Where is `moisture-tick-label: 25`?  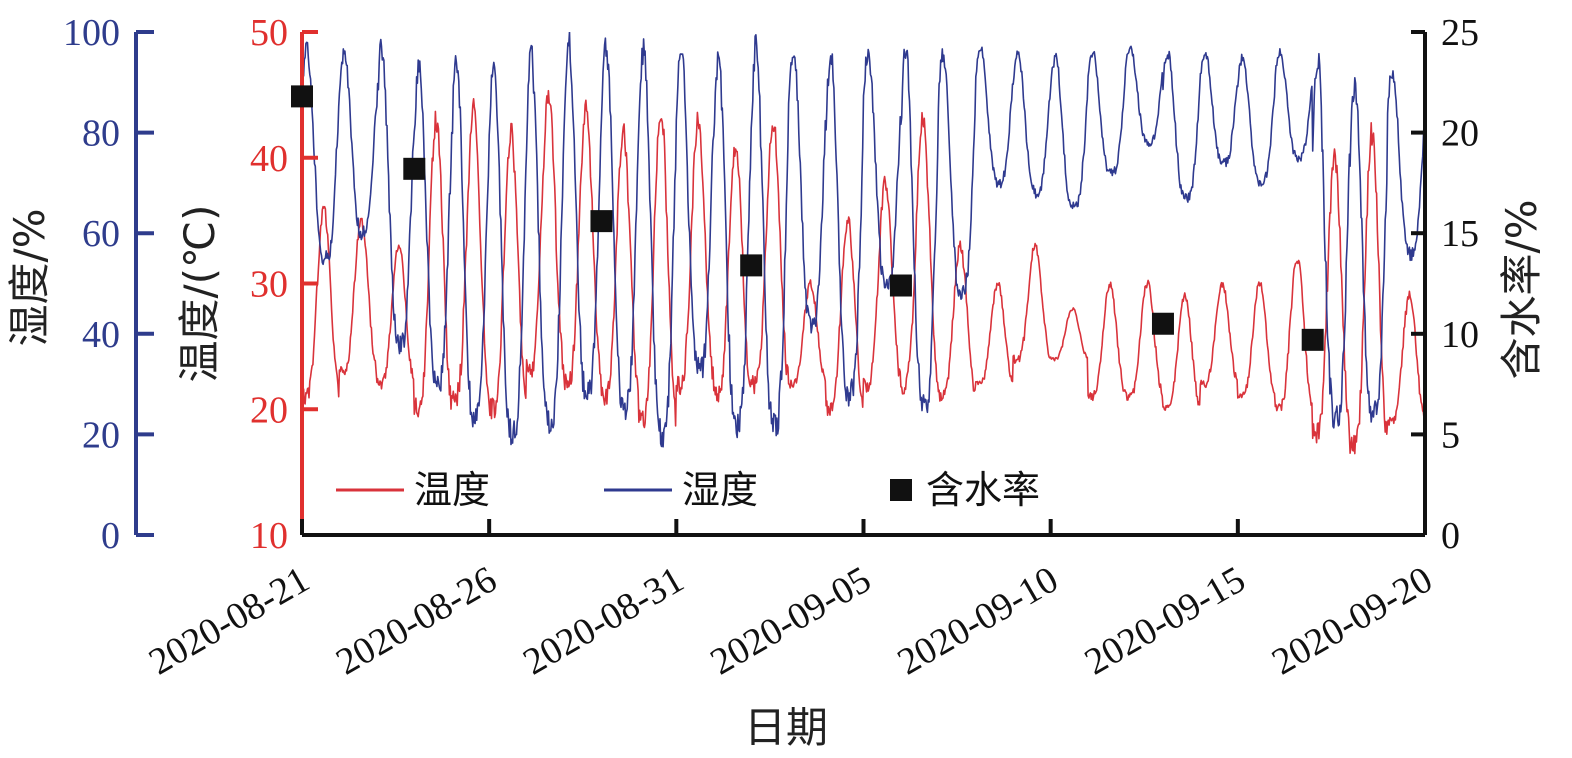 moisture-tick-label: 25 is located at coordinates (1460, 33).